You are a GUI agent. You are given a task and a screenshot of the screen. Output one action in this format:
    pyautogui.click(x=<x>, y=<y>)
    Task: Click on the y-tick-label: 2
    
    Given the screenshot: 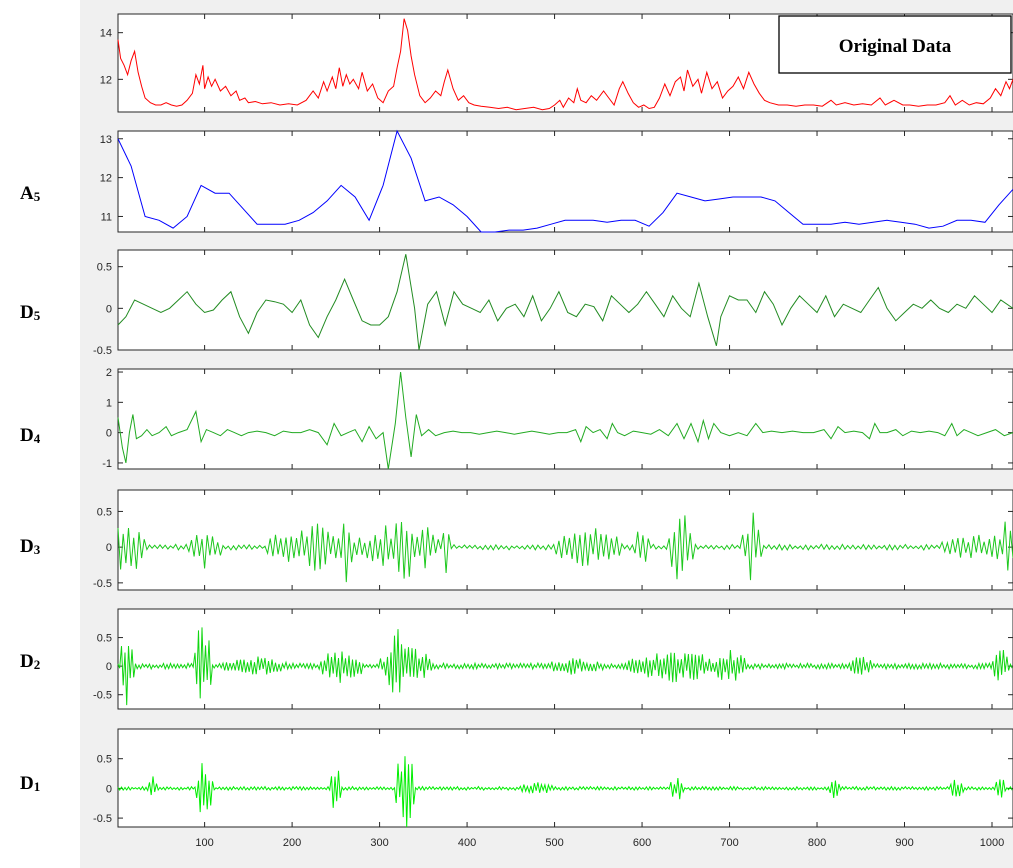 What is the action you would take?
    pyautogui.click(x=109, y=373)
    